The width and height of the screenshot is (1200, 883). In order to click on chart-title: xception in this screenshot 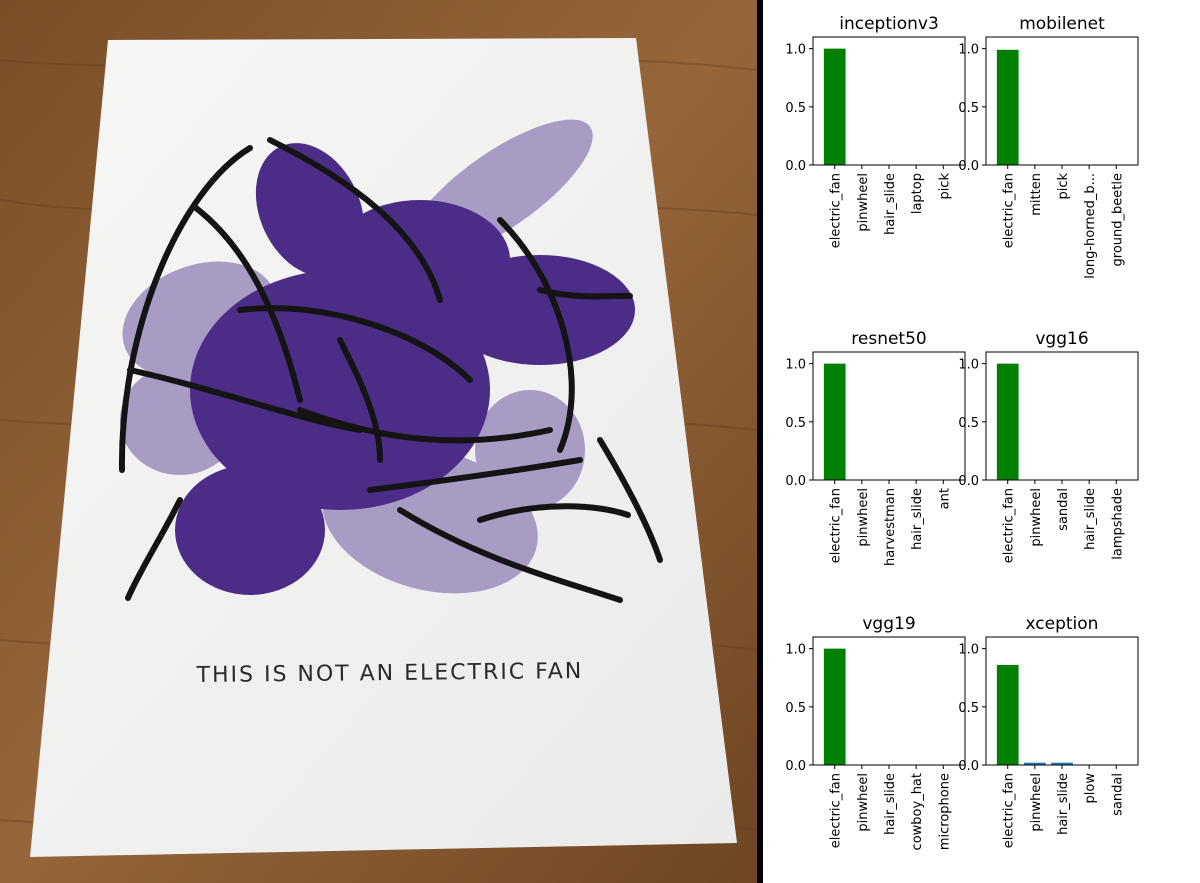, I will do `click(1062, 624)`.